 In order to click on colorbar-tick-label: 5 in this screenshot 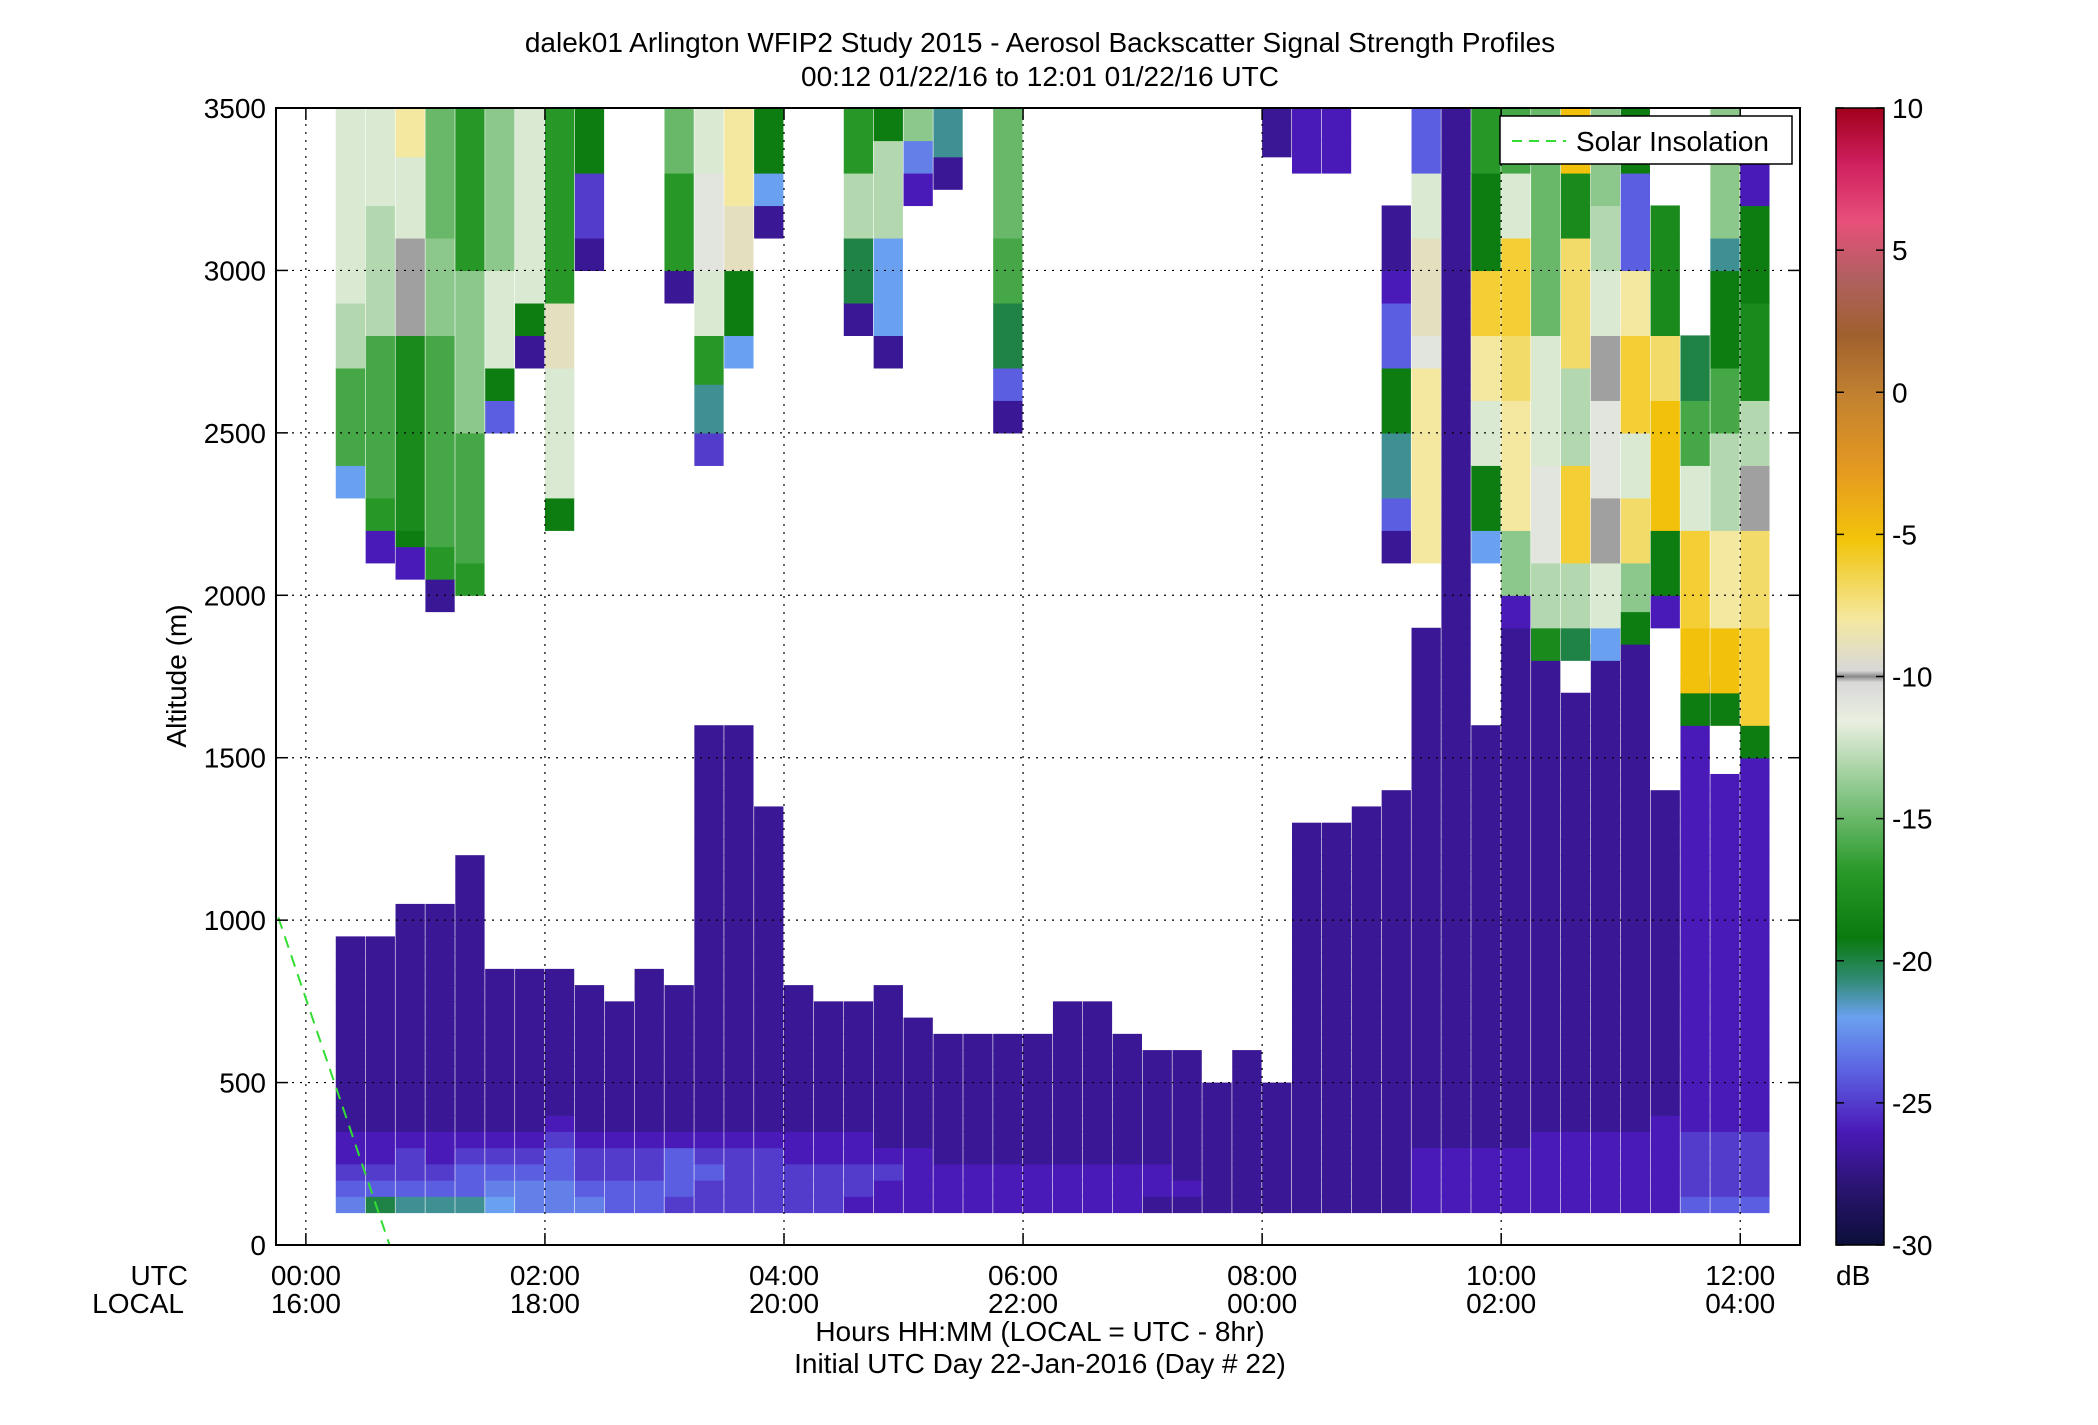, I will do `click(1900, 250)`.